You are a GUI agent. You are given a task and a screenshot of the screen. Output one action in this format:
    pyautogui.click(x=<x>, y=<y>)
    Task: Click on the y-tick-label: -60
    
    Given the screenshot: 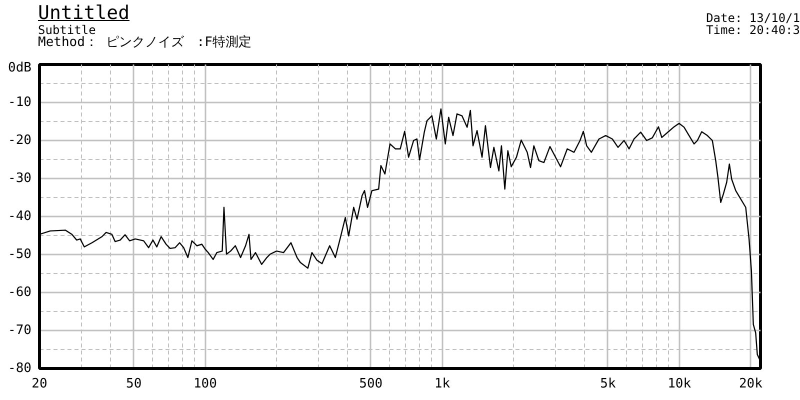 What is the action you would take?
    pyautogui.click(x=20, y=292)
    